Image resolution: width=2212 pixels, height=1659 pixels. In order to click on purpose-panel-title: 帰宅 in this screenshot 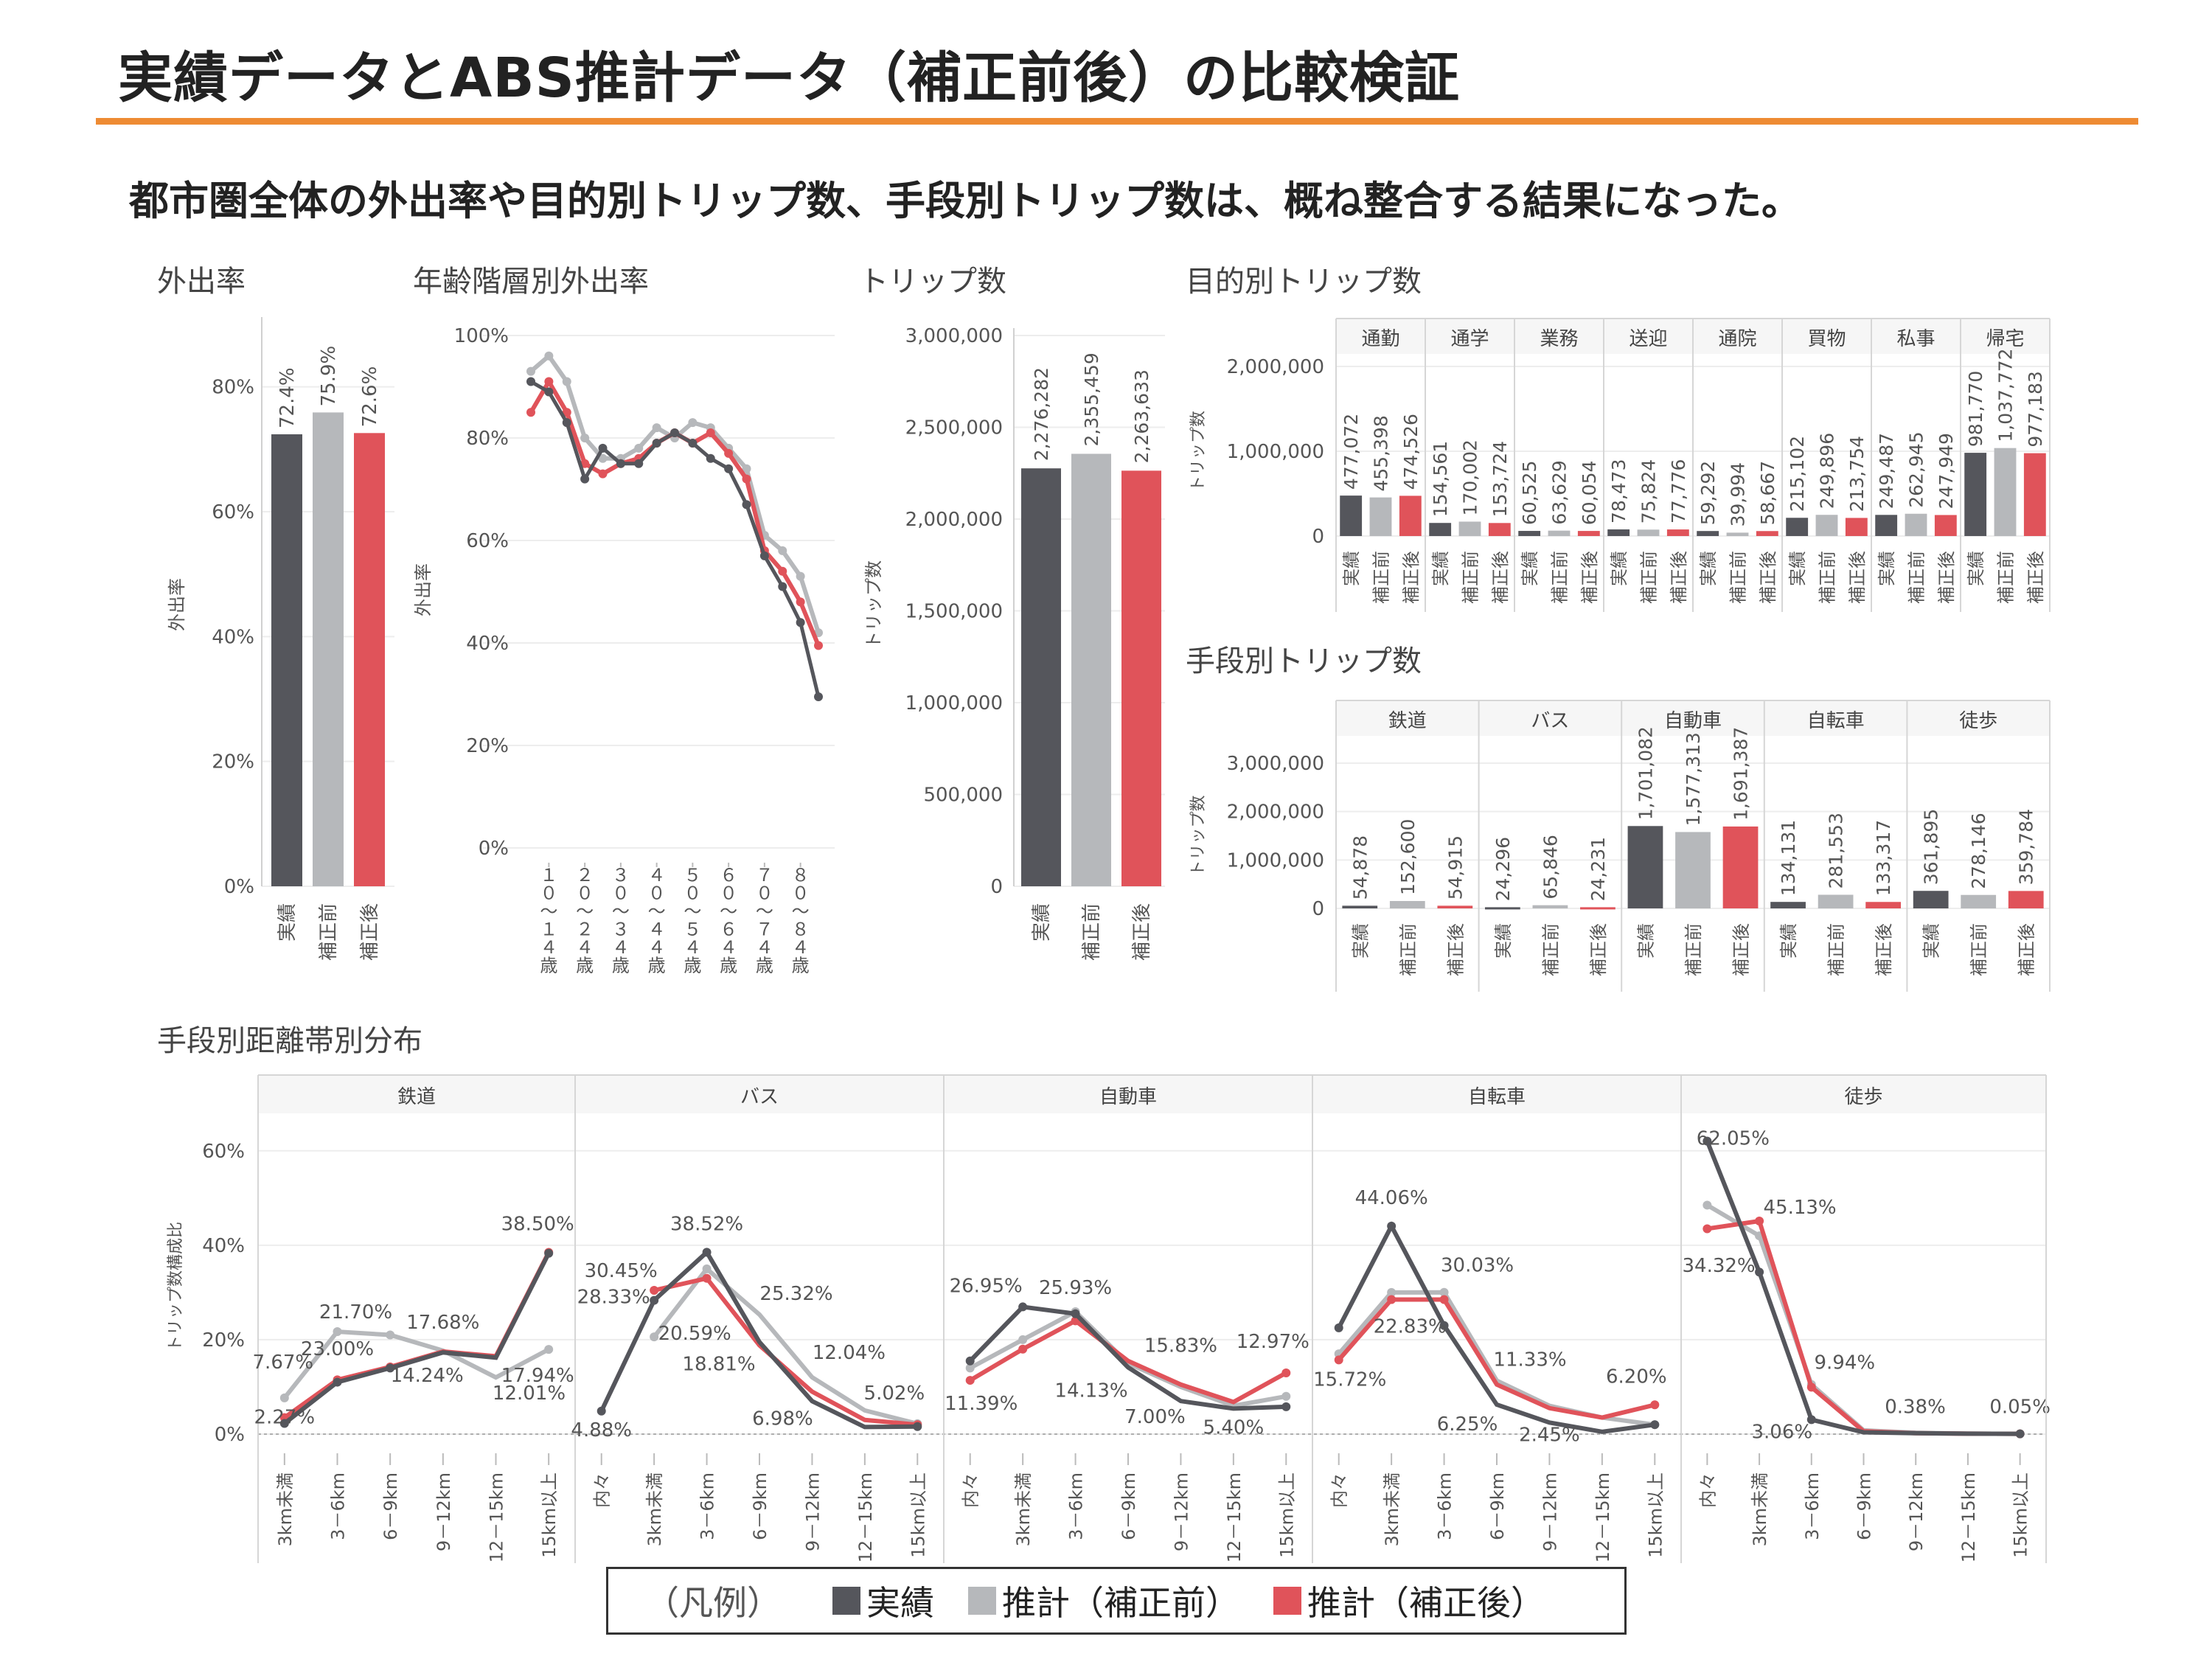, I will do `click(2005, 339)`.